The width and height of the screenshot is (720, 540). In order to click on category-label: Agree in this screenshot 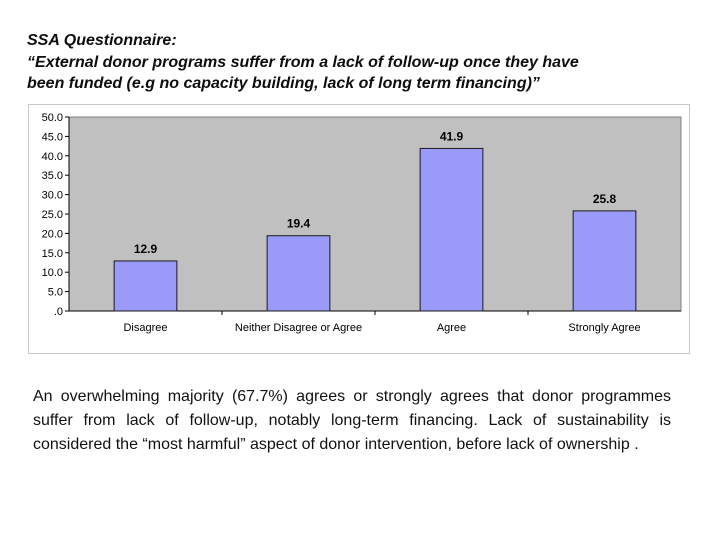, I will do `click(451, 328)`.